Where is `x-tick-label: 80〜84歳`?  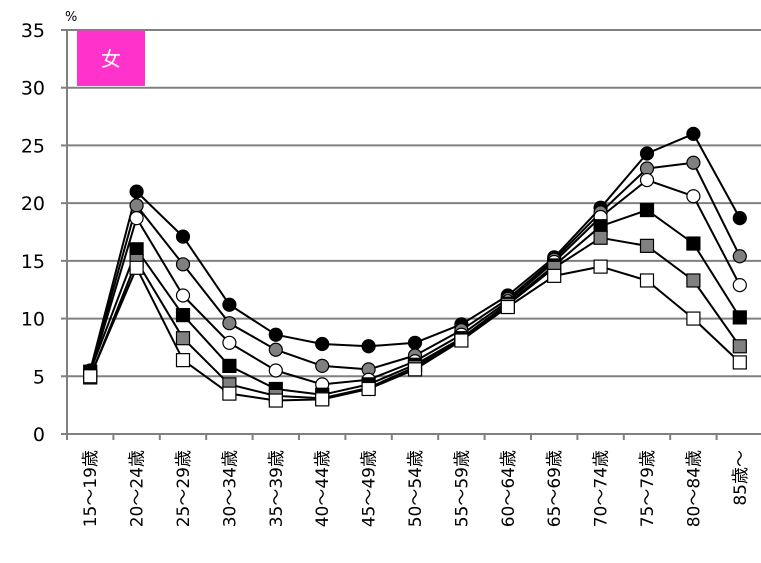 x-tick-label: 80〜84歳 is located at coordinates (694, 488).